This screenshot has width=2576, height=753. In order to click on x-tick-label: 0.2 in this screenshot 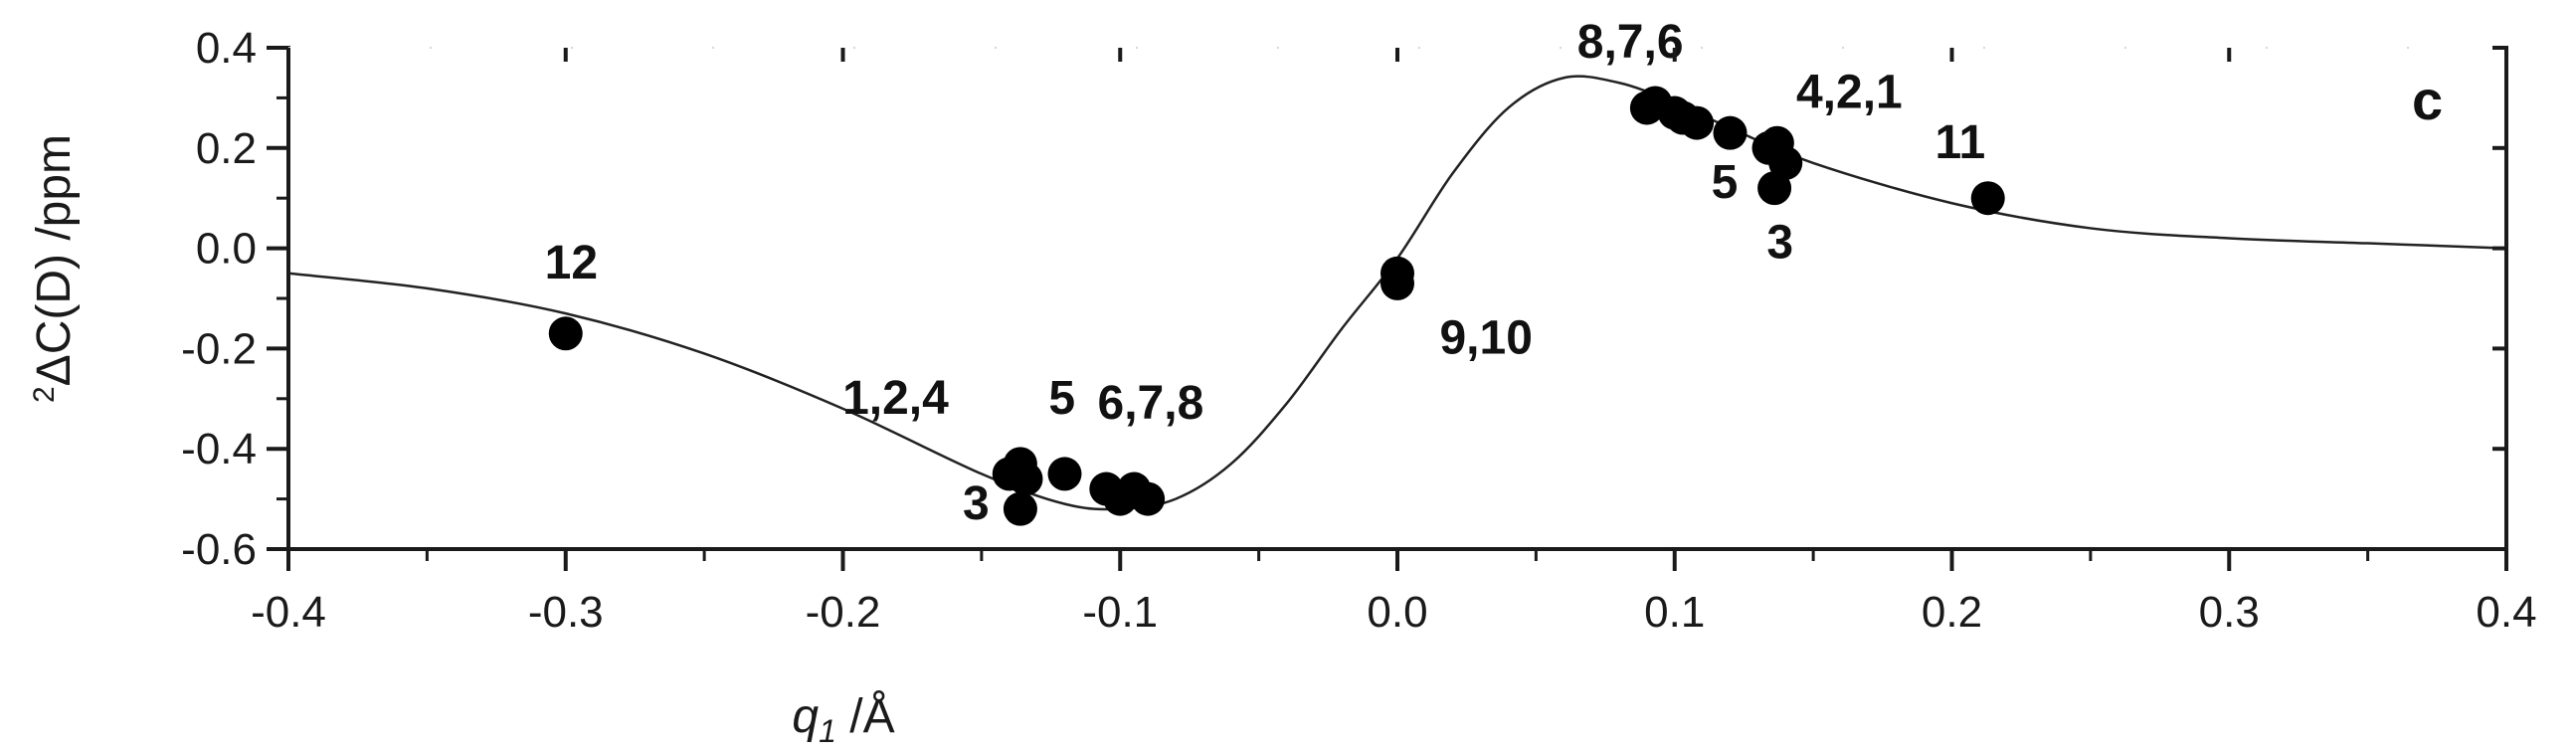, I will do `click(1952, 613)`.